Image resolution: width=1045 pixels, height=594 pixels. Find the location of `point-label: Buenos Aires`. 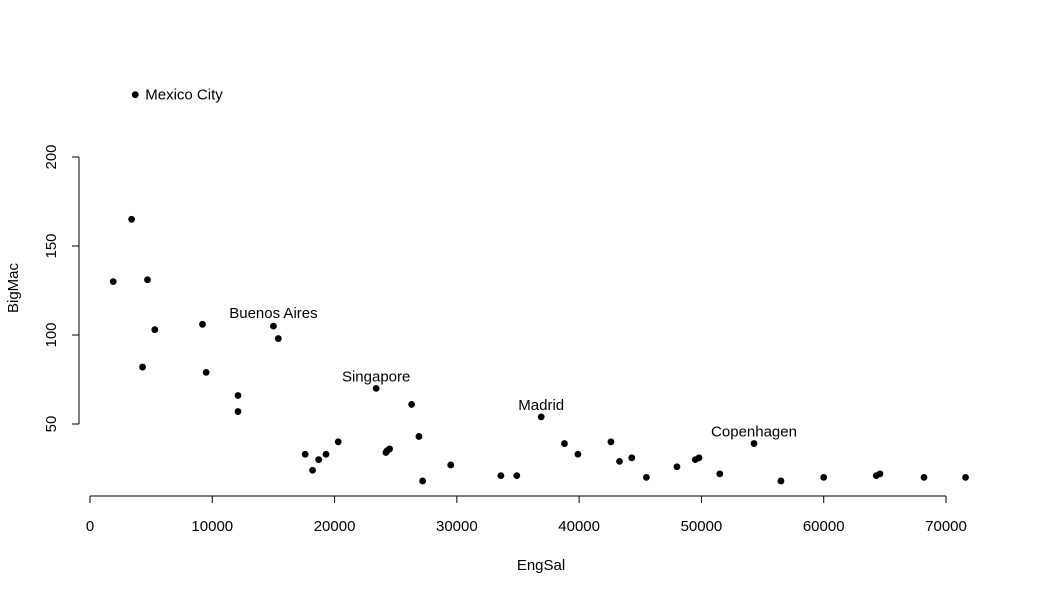

point-label: Buenos Aires is located at coordinates (273, 313).